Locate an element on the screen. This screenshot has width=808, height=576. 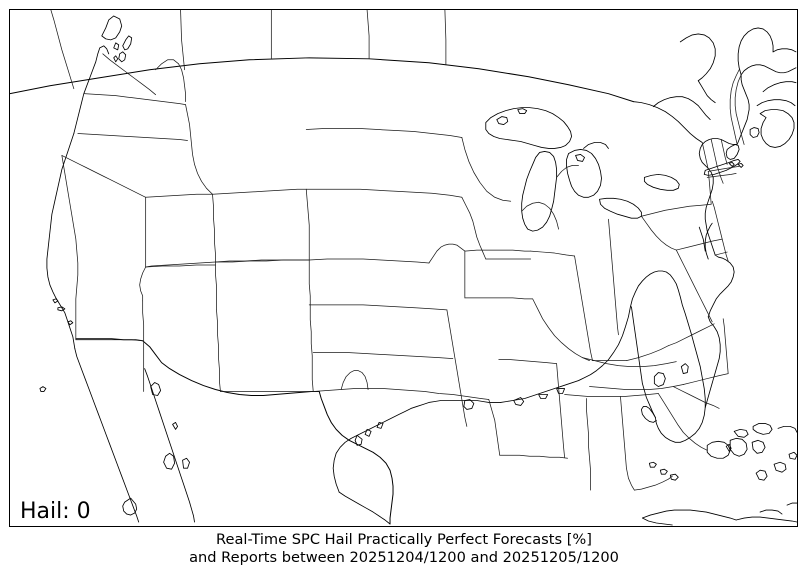
state-boundaries-northeast is located at coordinates (693, 165).